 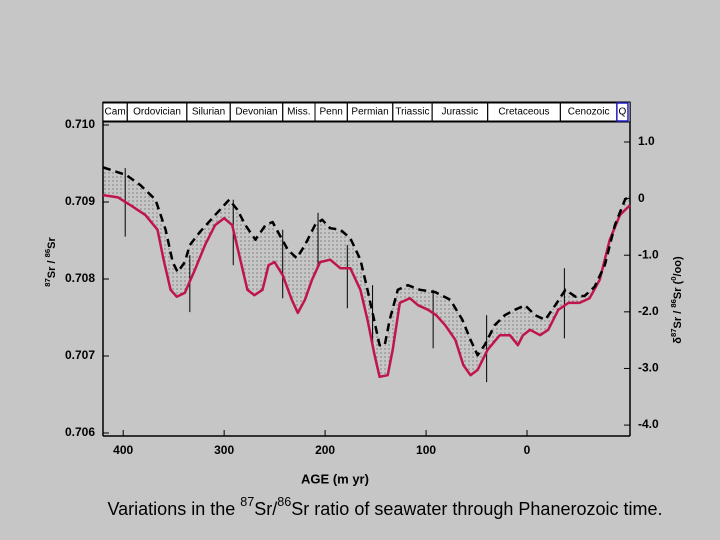 I want to click on y2-axis-label-part: Sr (, so click(x=678, y=289).